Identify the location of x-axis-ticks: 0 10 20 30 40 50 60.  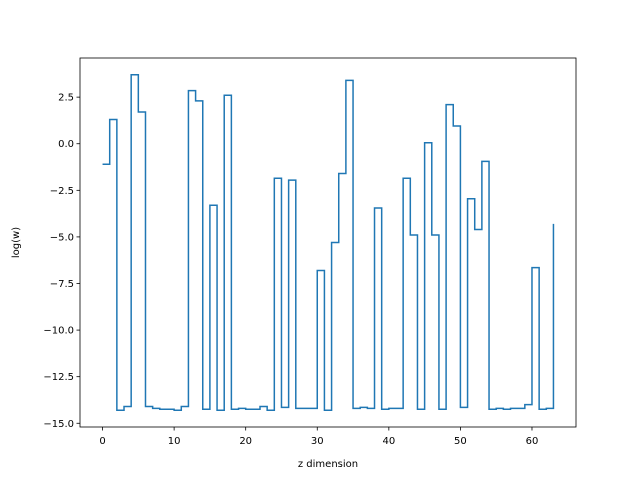
(318, 437).